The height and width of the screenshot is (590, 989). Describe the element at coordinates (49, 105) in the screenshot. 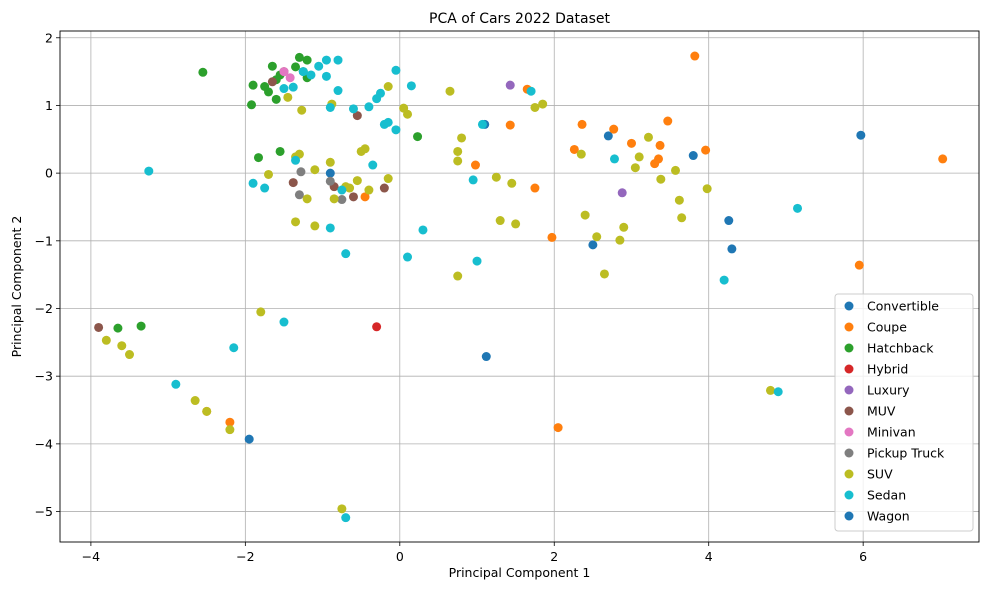

I see `y-tick-label: 1` at that location.